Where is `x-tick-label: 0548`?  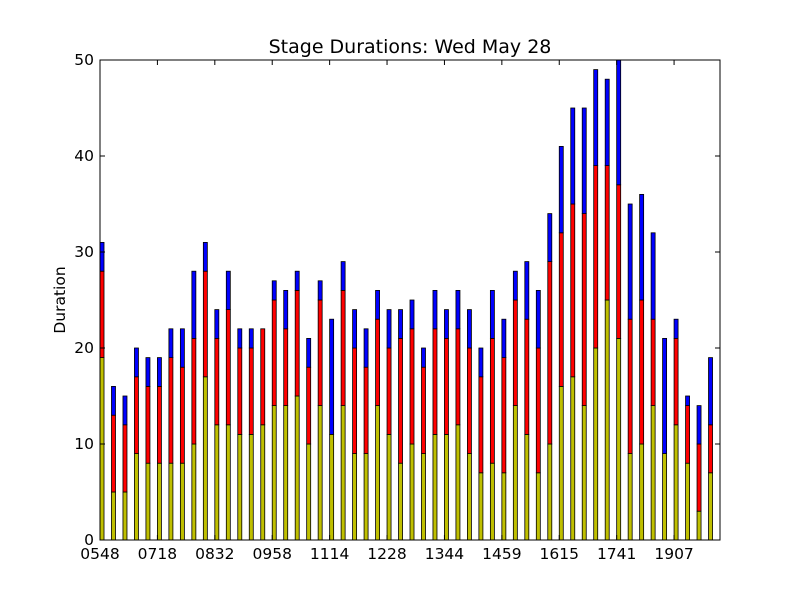
x-tick-label: 0548 is located at coordinates (99, 554).